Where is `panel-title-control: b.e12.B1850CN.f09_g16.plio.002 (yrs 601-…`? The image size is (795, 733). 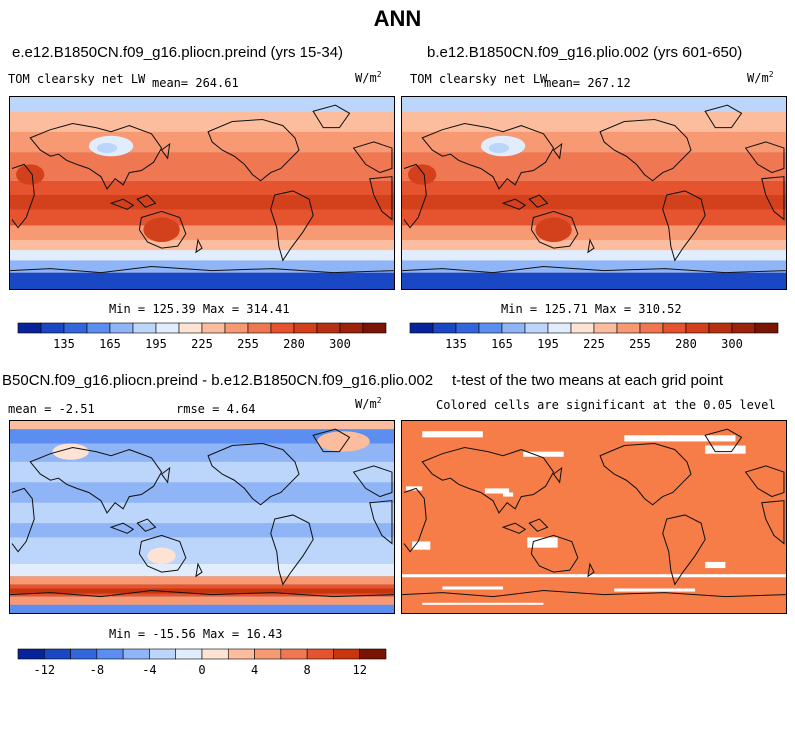
panel-title-control: b.e12.B1850CN.f09_g16.plio.002 (yrs 601-… is located at coordinates (585, 52).